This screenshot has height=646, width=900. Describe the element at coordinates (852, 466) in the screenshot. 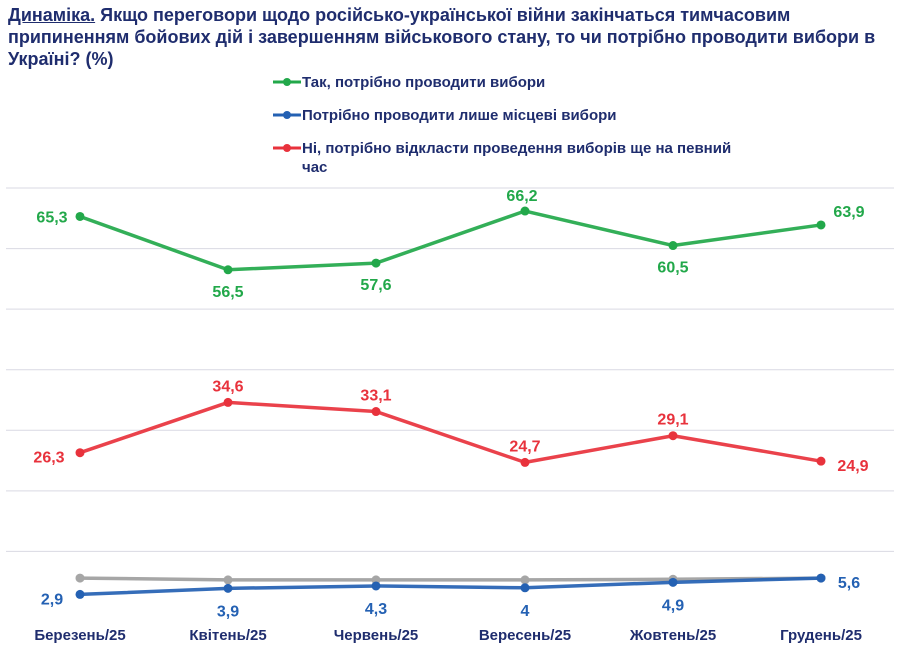

I see `data-label: 24,9` at that location.